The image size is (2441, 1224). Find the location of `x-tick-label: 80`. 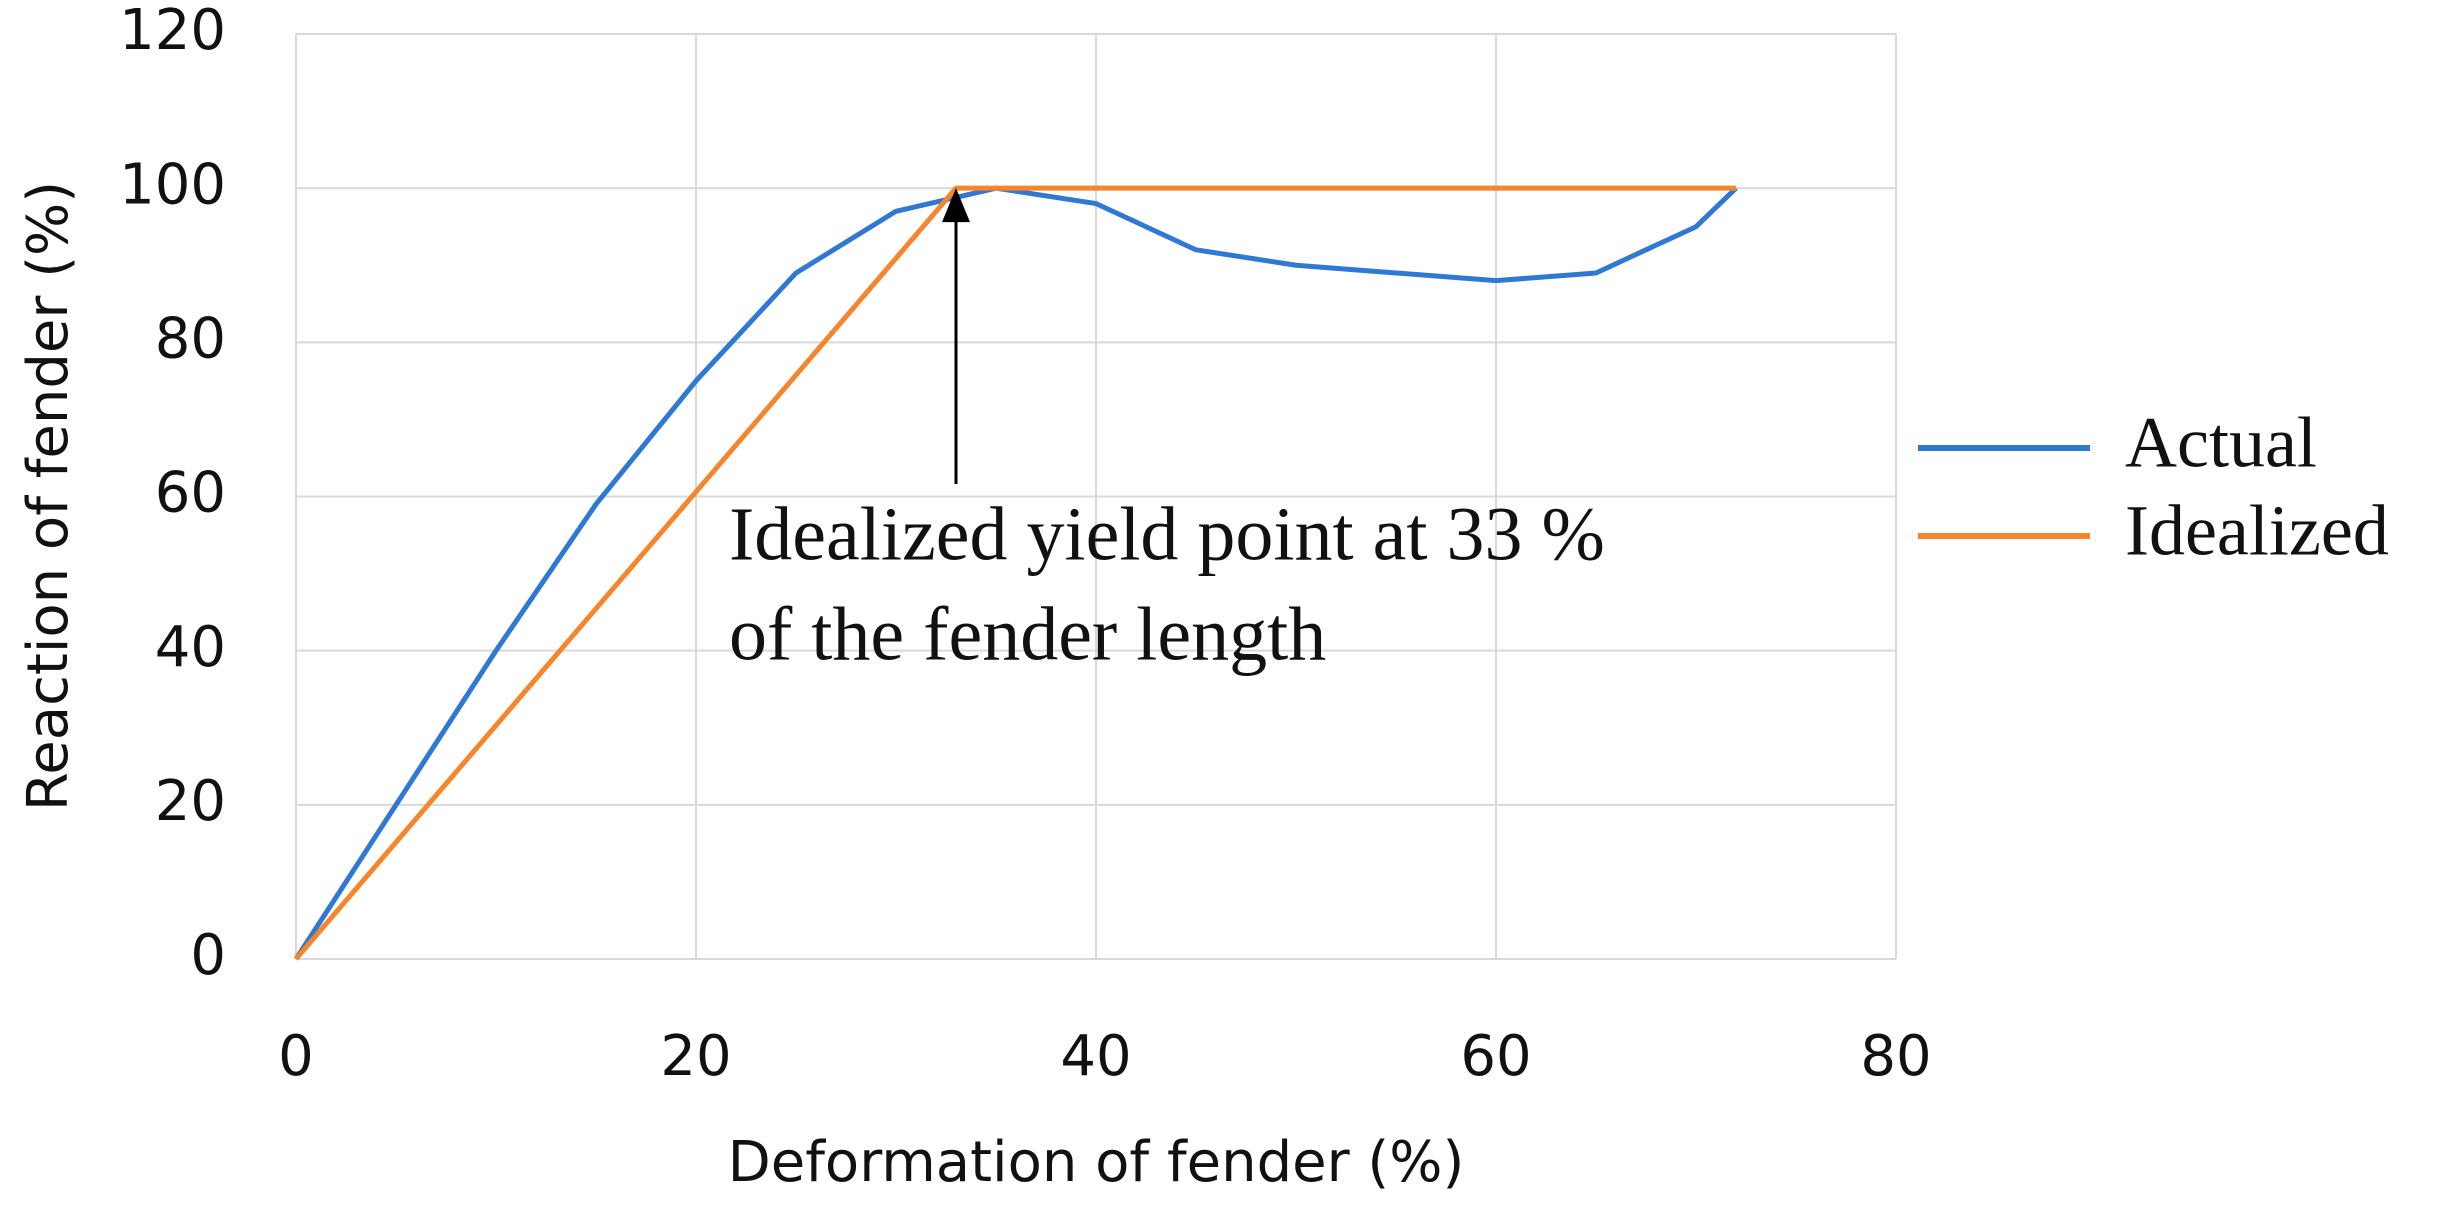

x-tick-label: 80 is located at coordinates (1895, 1056).